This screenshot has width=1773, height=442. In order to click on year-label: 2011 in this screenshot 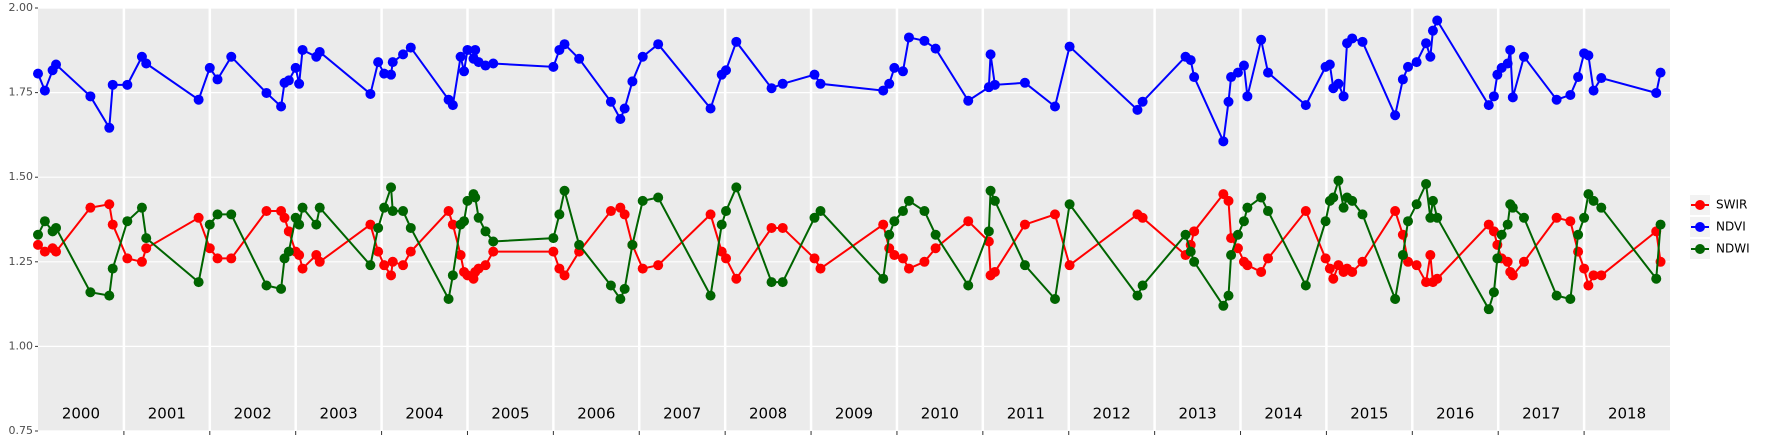, I will do `click(1026, 414)`.